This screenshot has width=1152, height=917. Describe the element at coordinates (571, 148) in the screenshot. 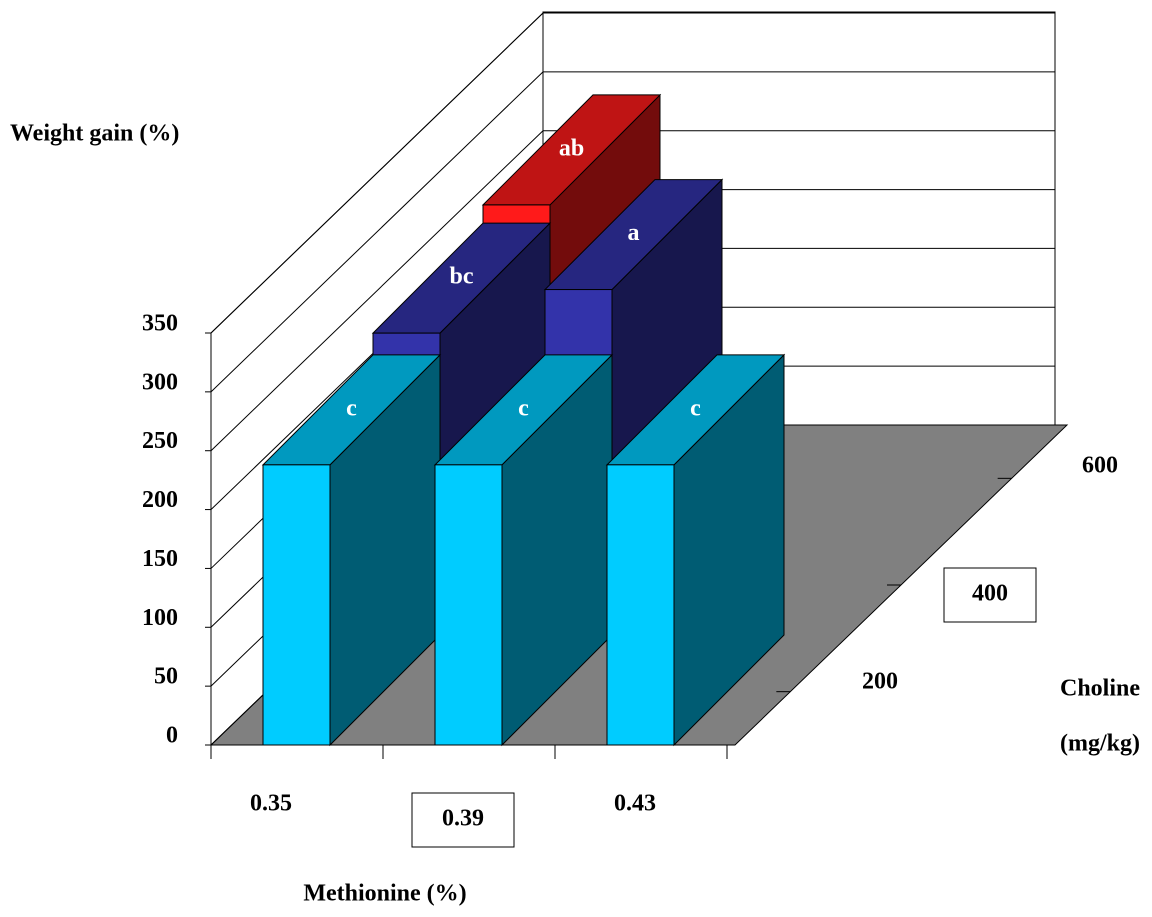

I see `significance-letter: ab` at that location.